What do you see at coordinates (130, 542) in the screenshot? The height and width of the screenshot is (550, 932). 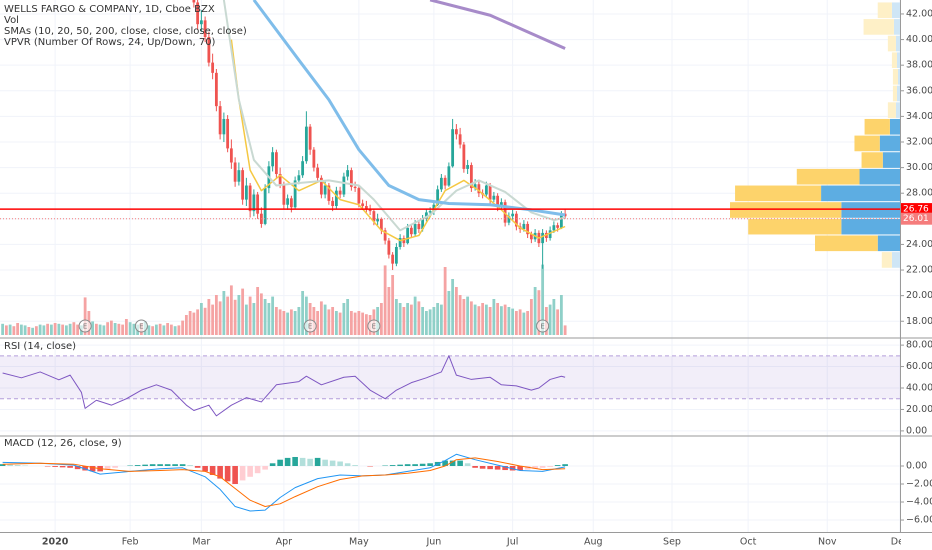 I see `x-tick-label: Feb` at bounding box center [130, 542].